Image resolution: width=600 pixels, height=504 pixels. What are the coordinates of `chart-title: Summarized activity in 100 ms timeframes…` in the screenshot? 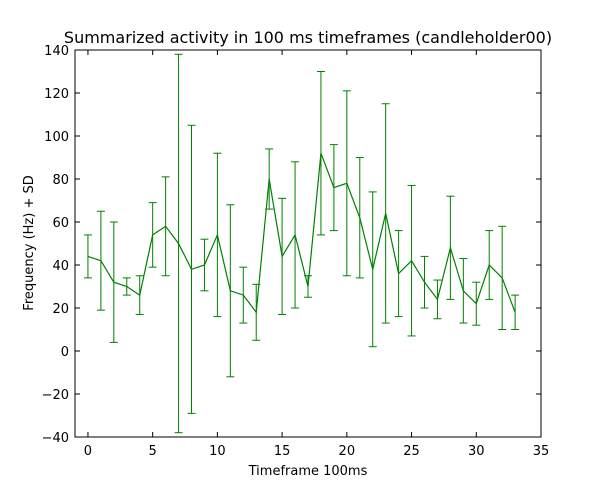 It's located at (308, 37).